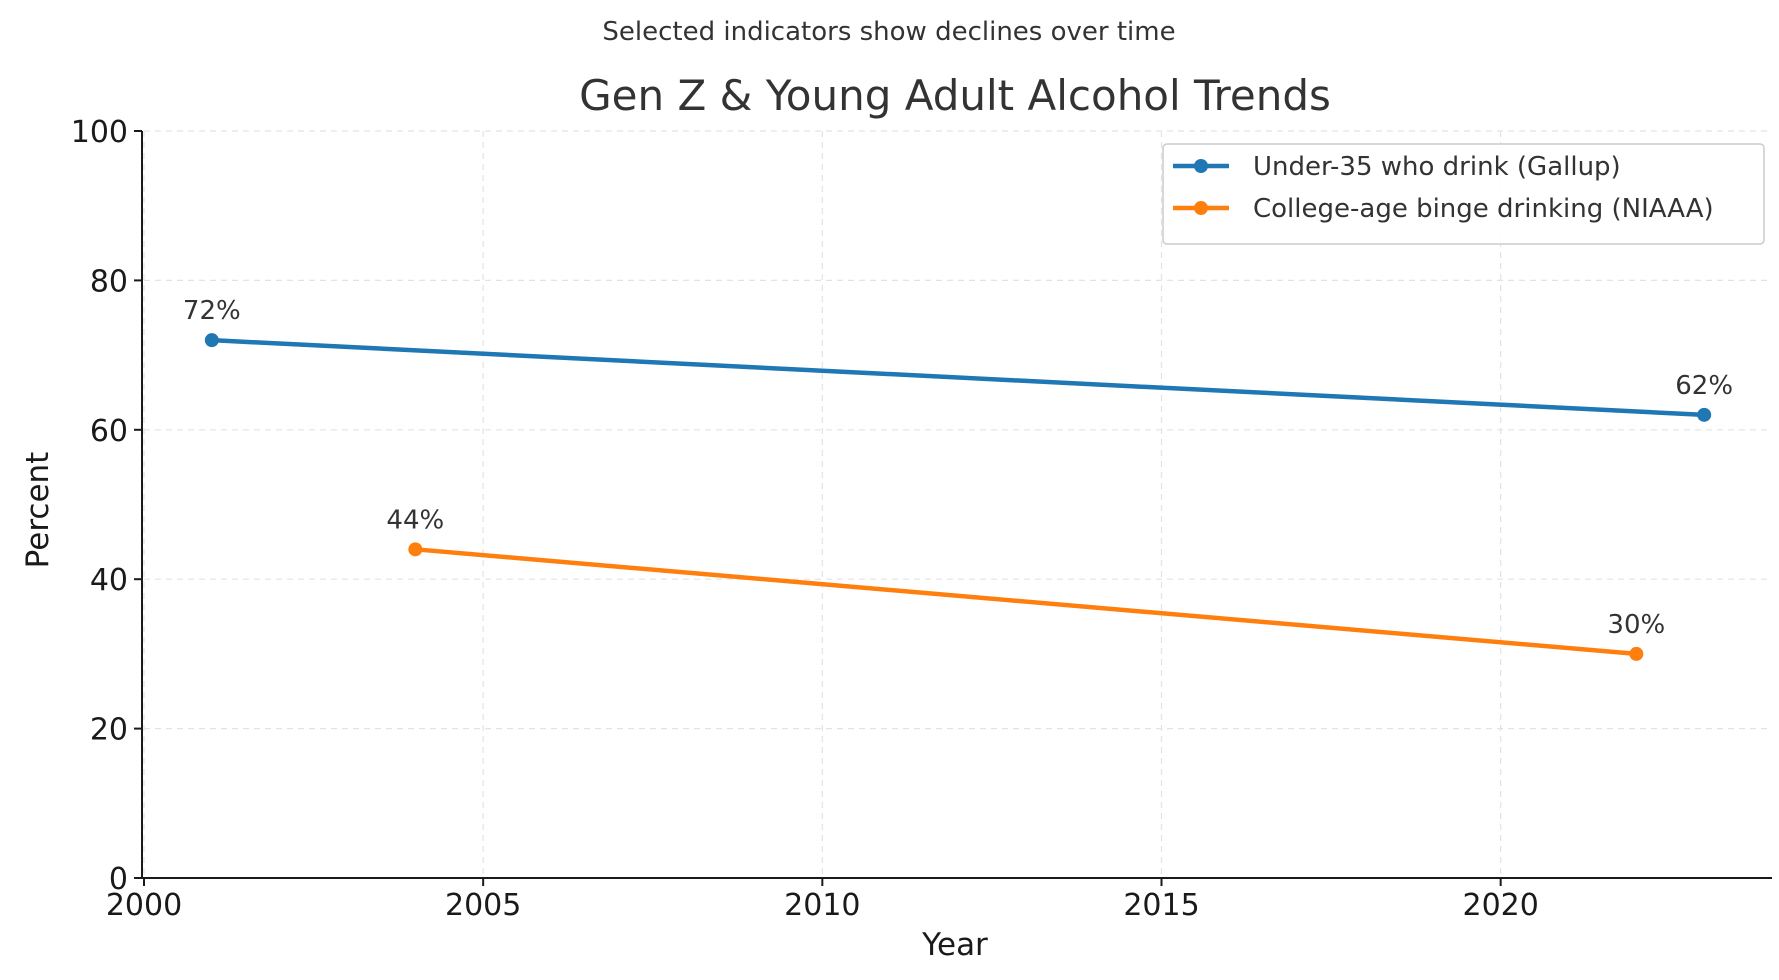 The width and height of the screenshot is (1779, 980). What do you see at coordinates (1437, 167) in the screenshot?
I see `legend-label: Under-35 who drink (Gallup)` at bounding box center [1437, 167].